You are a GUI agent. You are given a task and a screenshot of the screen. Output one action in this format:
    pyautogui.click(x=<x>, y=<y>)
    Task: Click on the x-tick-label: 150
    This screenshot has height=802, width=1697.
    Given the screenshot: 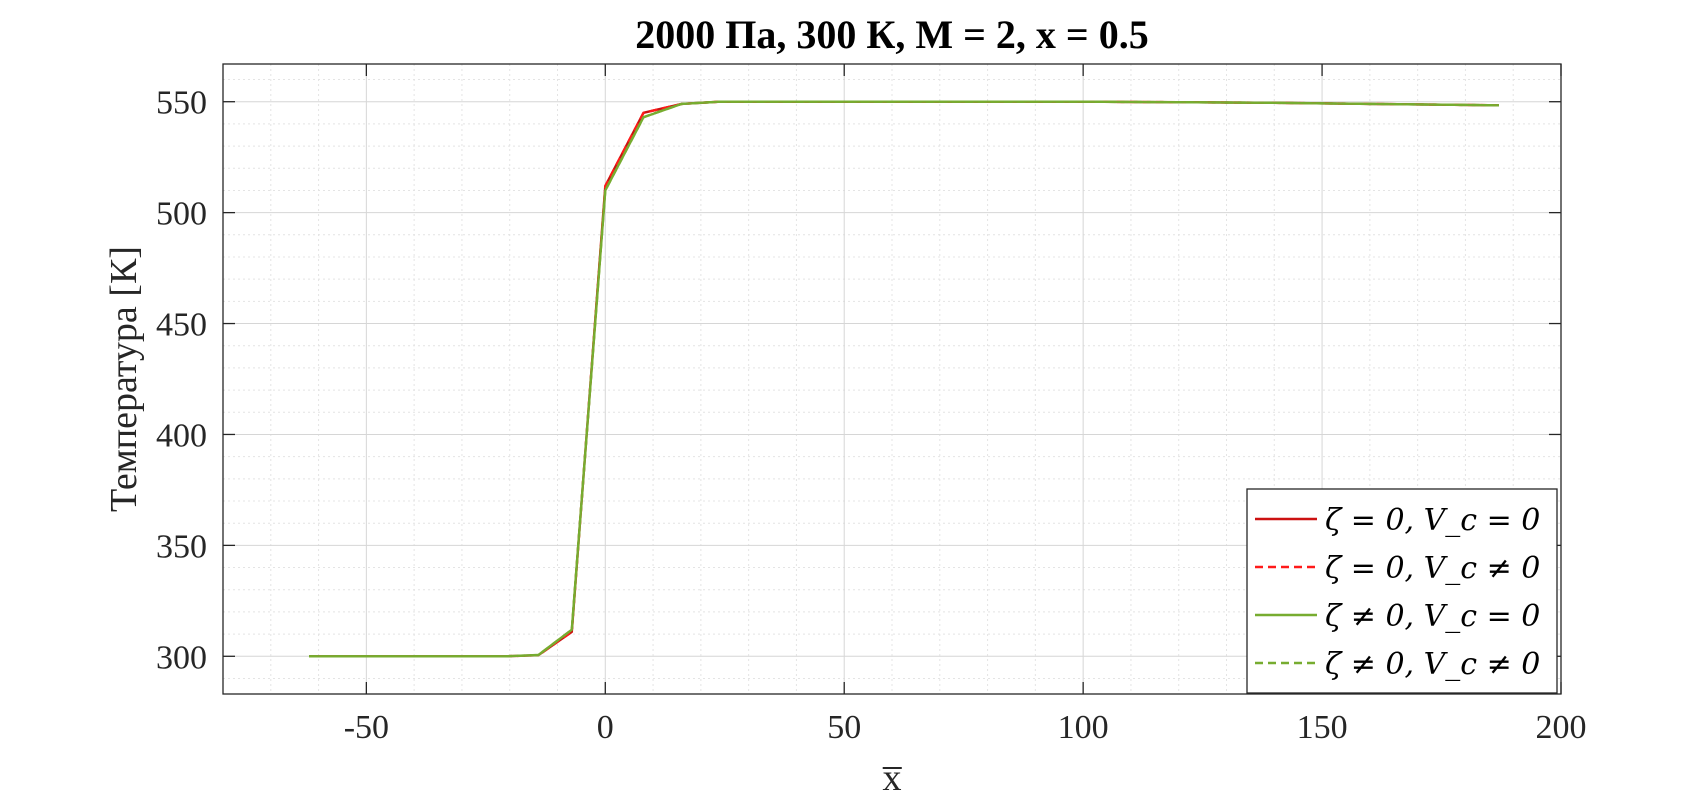 What is the action you would take?
    pyautogui.click(x=1322, y=727)
    